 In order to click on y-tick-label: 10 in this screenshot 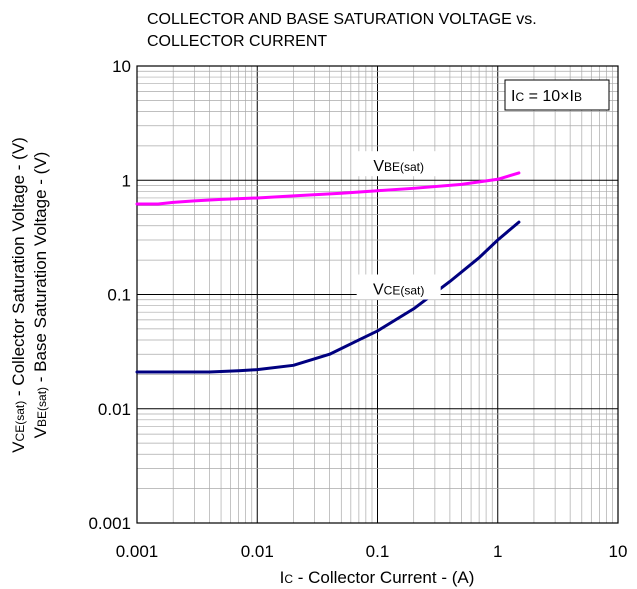, I will do `click(121, 66)`.